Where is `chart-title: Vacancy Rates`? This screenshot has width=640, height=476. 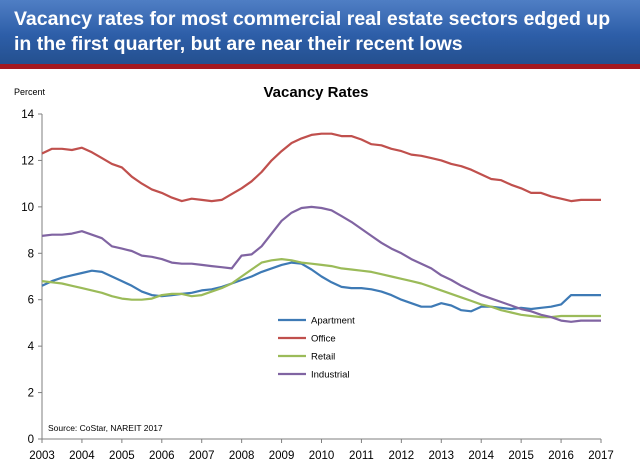
chart-title: Vacancy Rates is located at coordinates (315, 92).